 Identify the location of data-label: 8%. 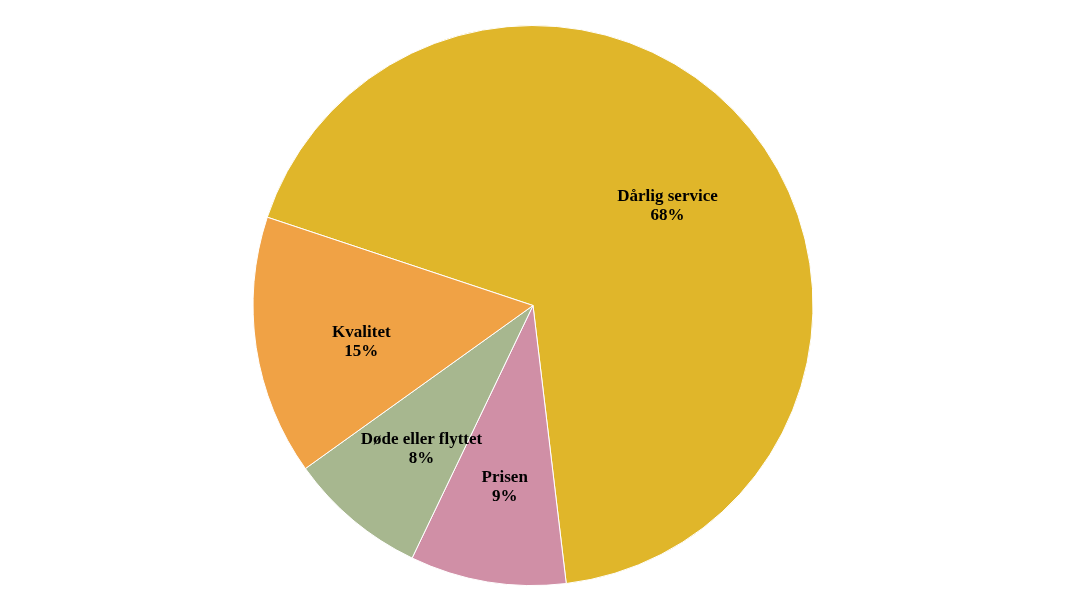
(421, 457).